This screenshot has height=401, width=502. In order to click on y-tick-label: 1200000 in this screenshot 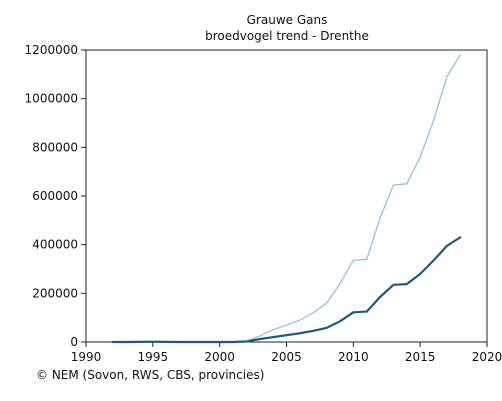, I will do `click(51, 50)`.